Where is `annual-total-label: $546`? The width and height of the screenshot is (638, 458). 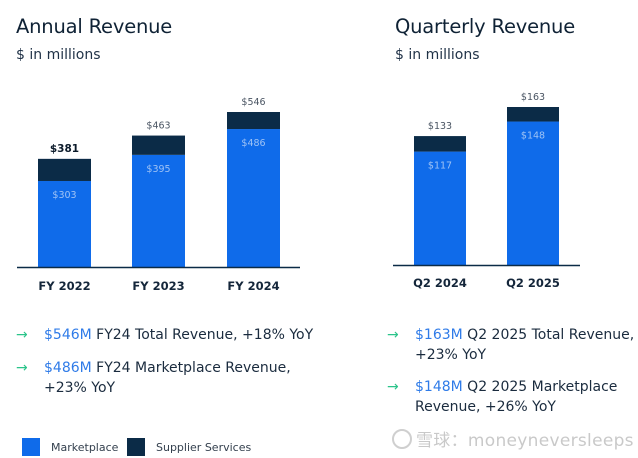 annual-total-label: $546 is located at coordinates (253, 102).